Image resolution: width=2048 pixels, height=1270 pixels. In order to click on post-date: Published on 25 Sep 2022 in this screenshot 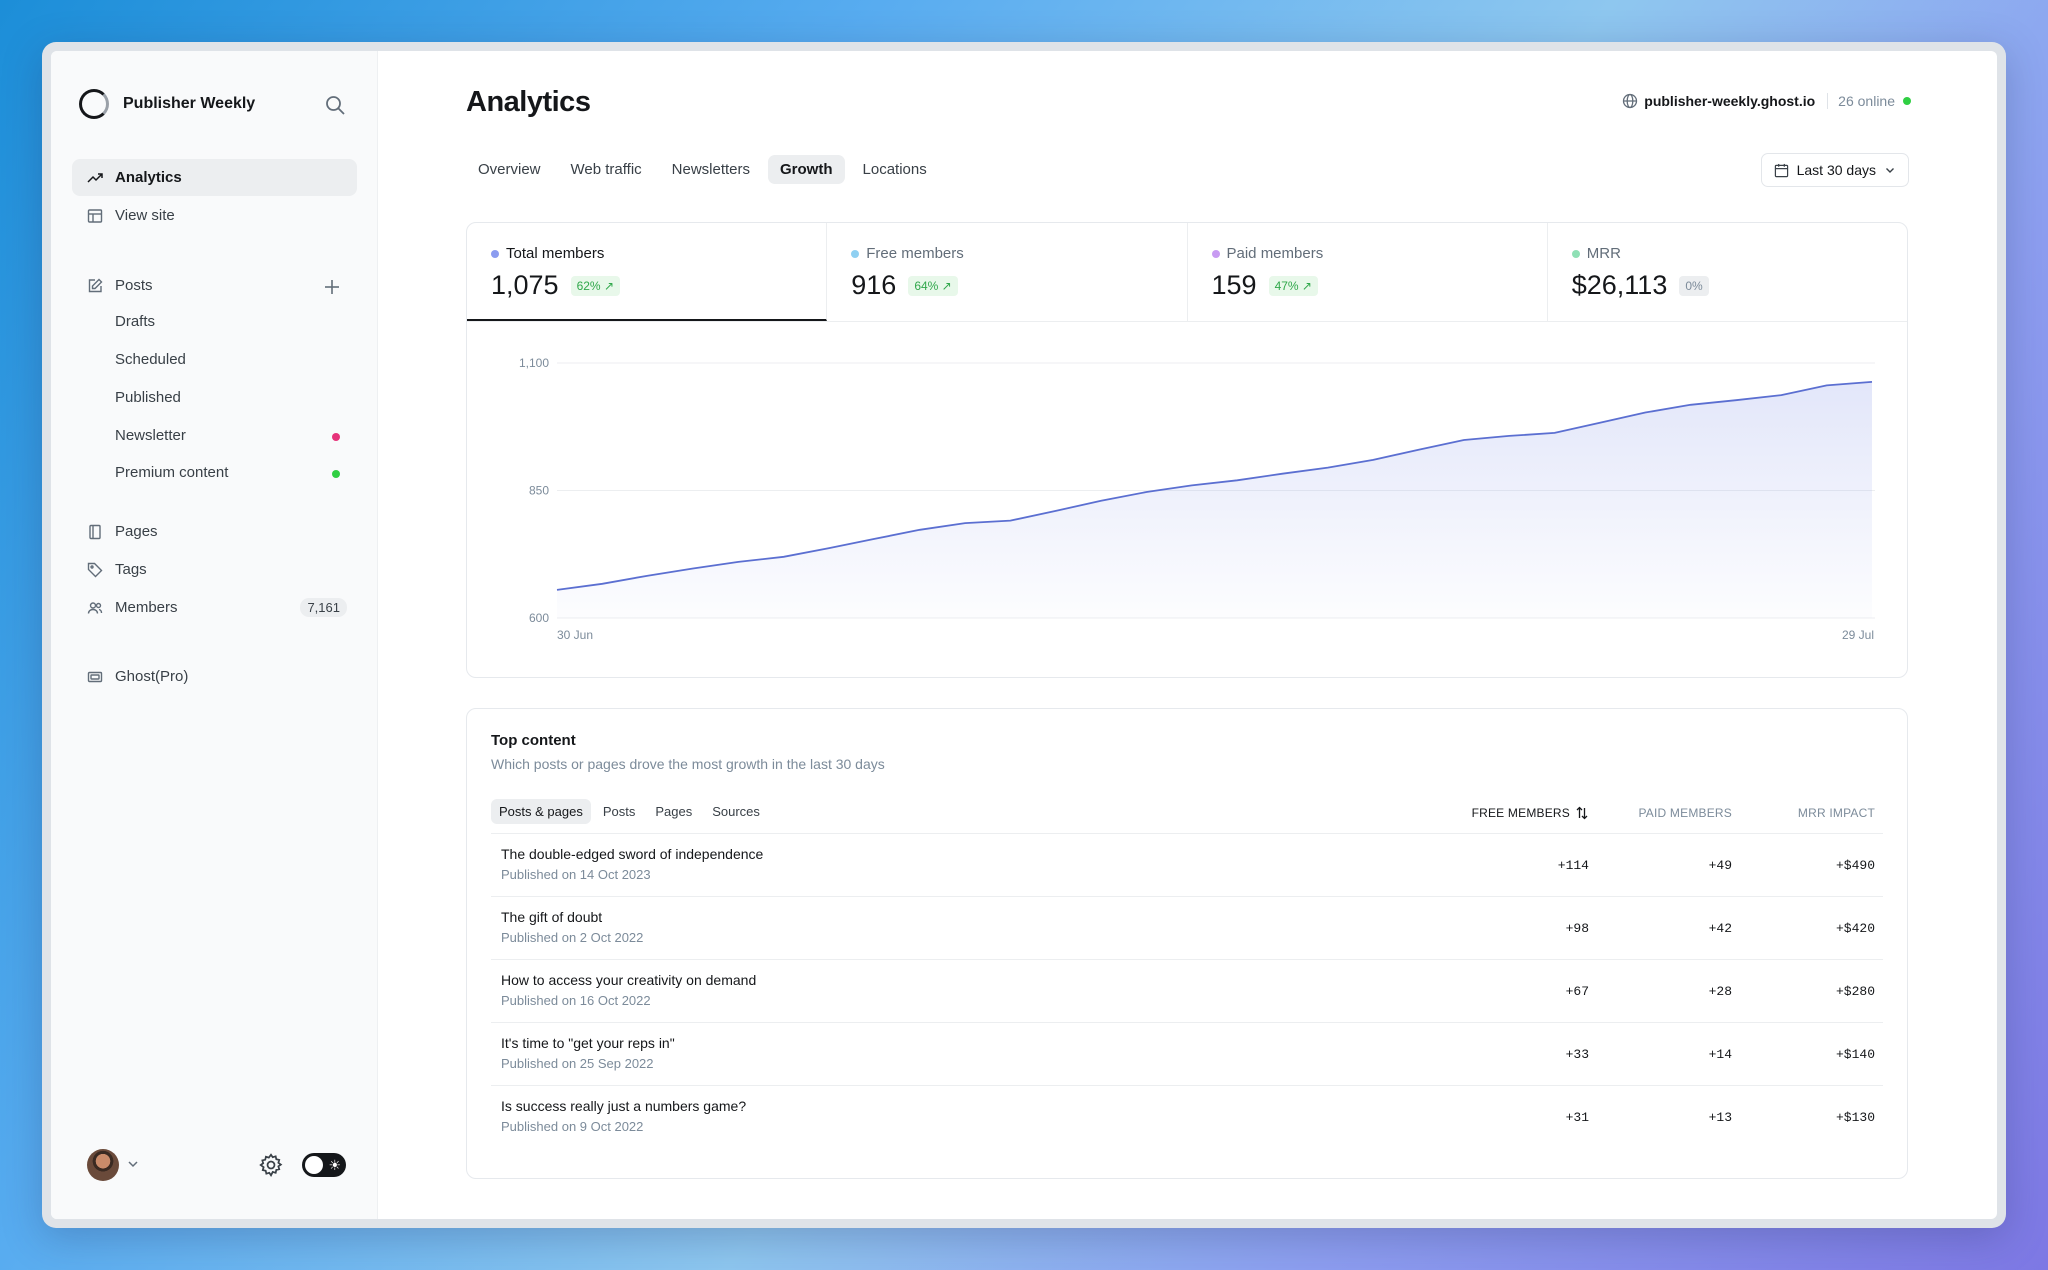, I will do `click(577, 1063)`.